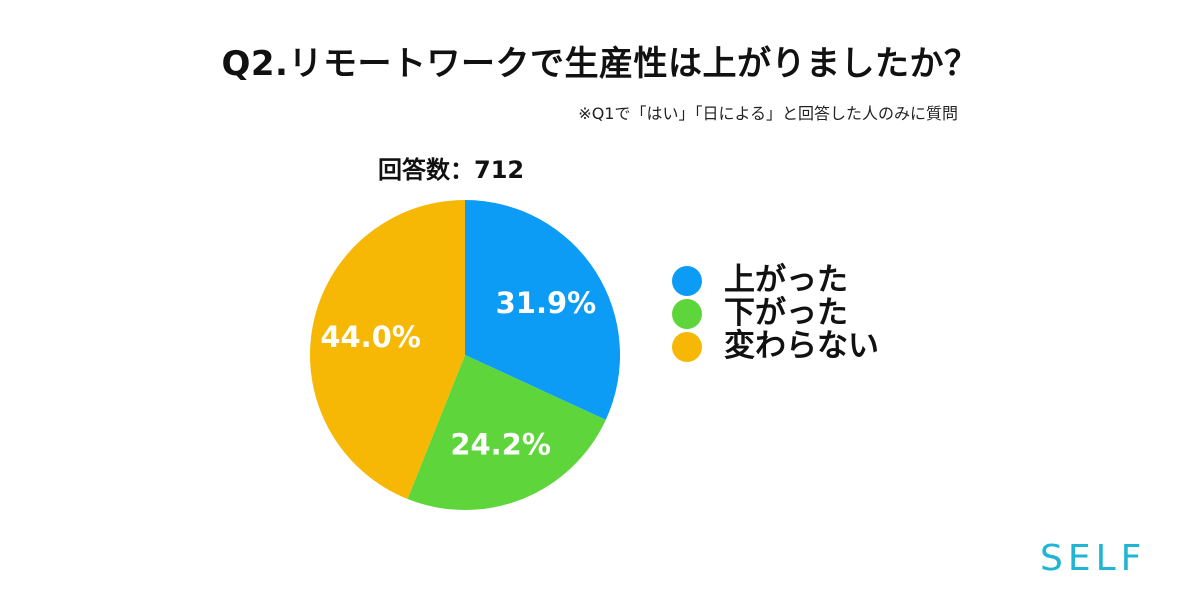  Describe the element at coordinates (600, 64) in the screenshot. I see `chart-title: Q2.リモートワークで生産性は上がりましたか？` at that location.